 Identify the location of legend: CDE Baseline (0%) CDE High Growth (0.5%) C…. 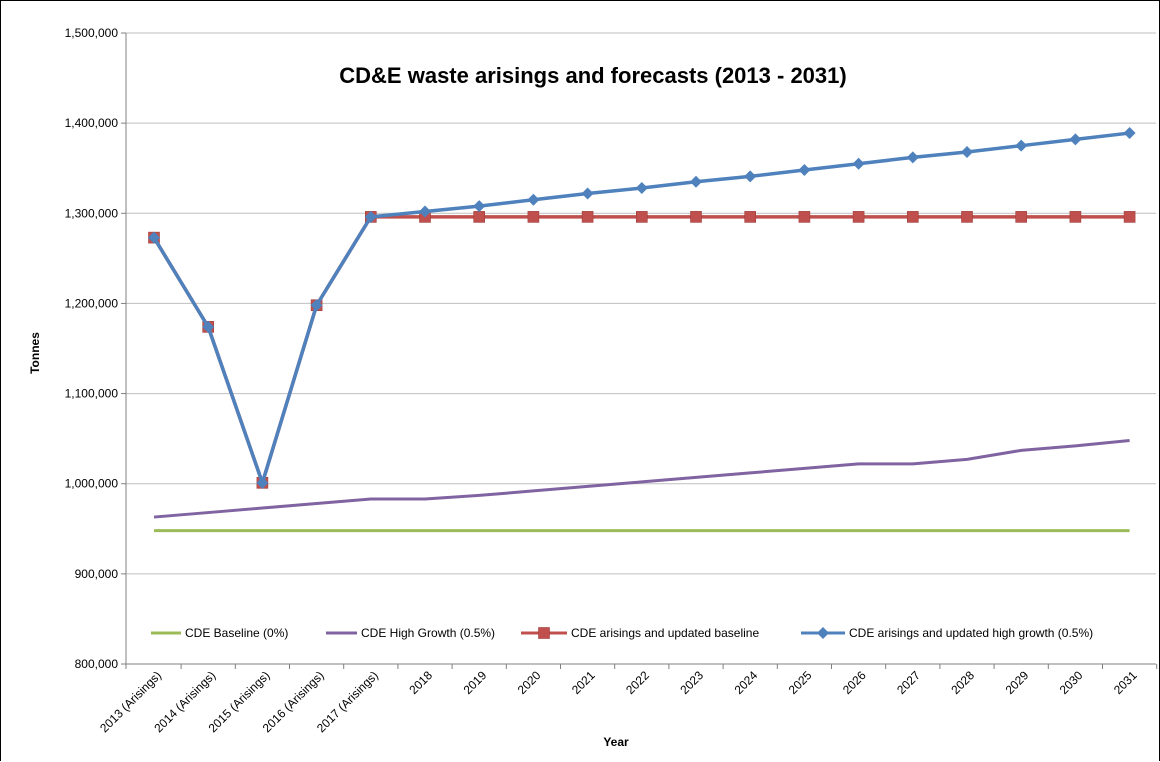
(622, 633).